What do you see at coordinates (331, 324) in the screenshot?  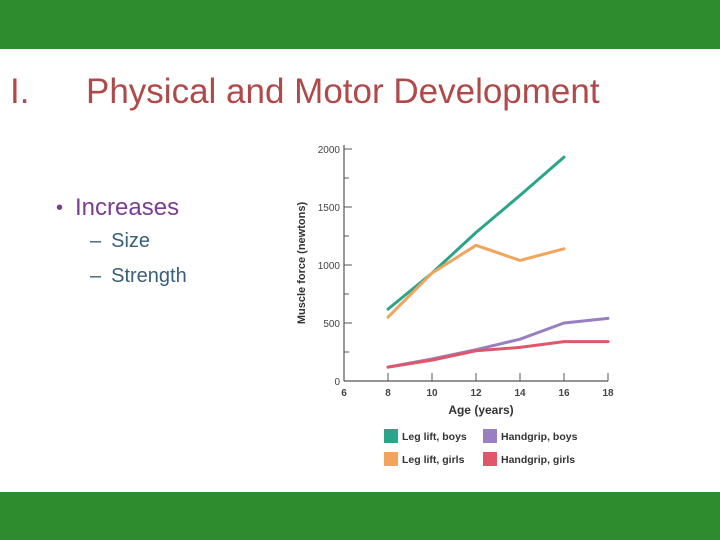 I see `y-tick-label: 500` at bounding box center [331, 324].